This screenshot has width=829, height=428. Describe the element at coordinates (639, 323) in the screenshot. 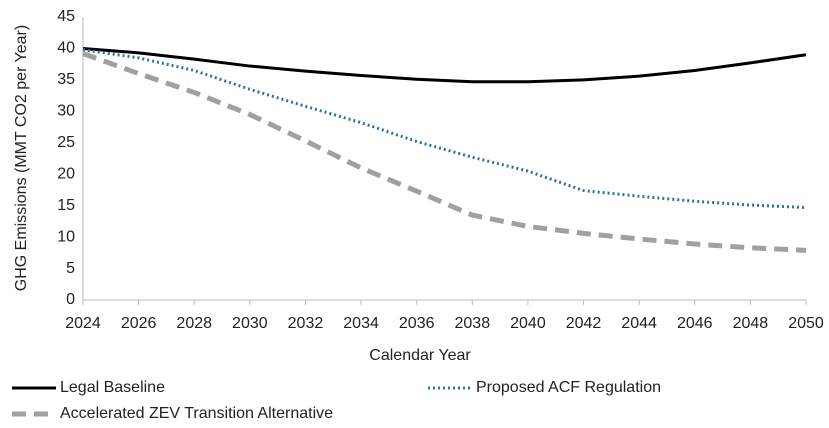

I see `x-tick-label: 2044` at that location.